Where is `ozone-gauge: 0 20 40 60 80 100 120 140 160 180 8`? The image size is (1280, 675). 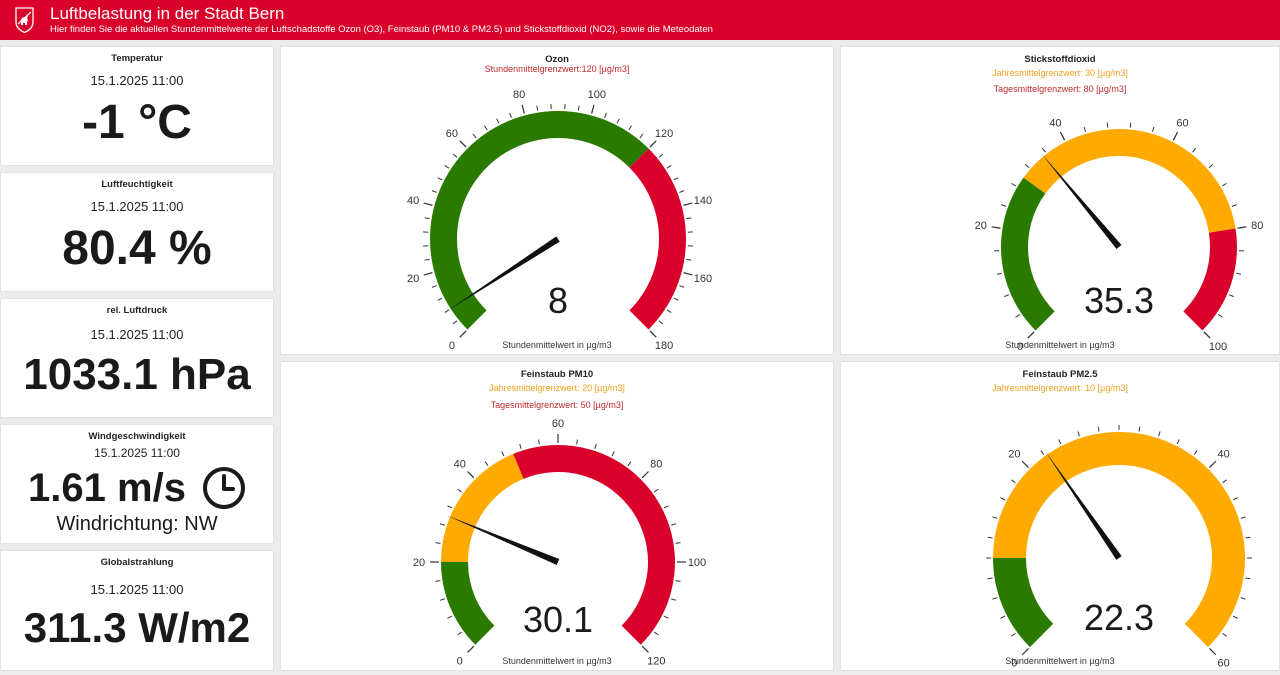
ozone-gauge: 0 20 40 60 80 100 120 140 160 180 8 is located at coordinates (559, 220).